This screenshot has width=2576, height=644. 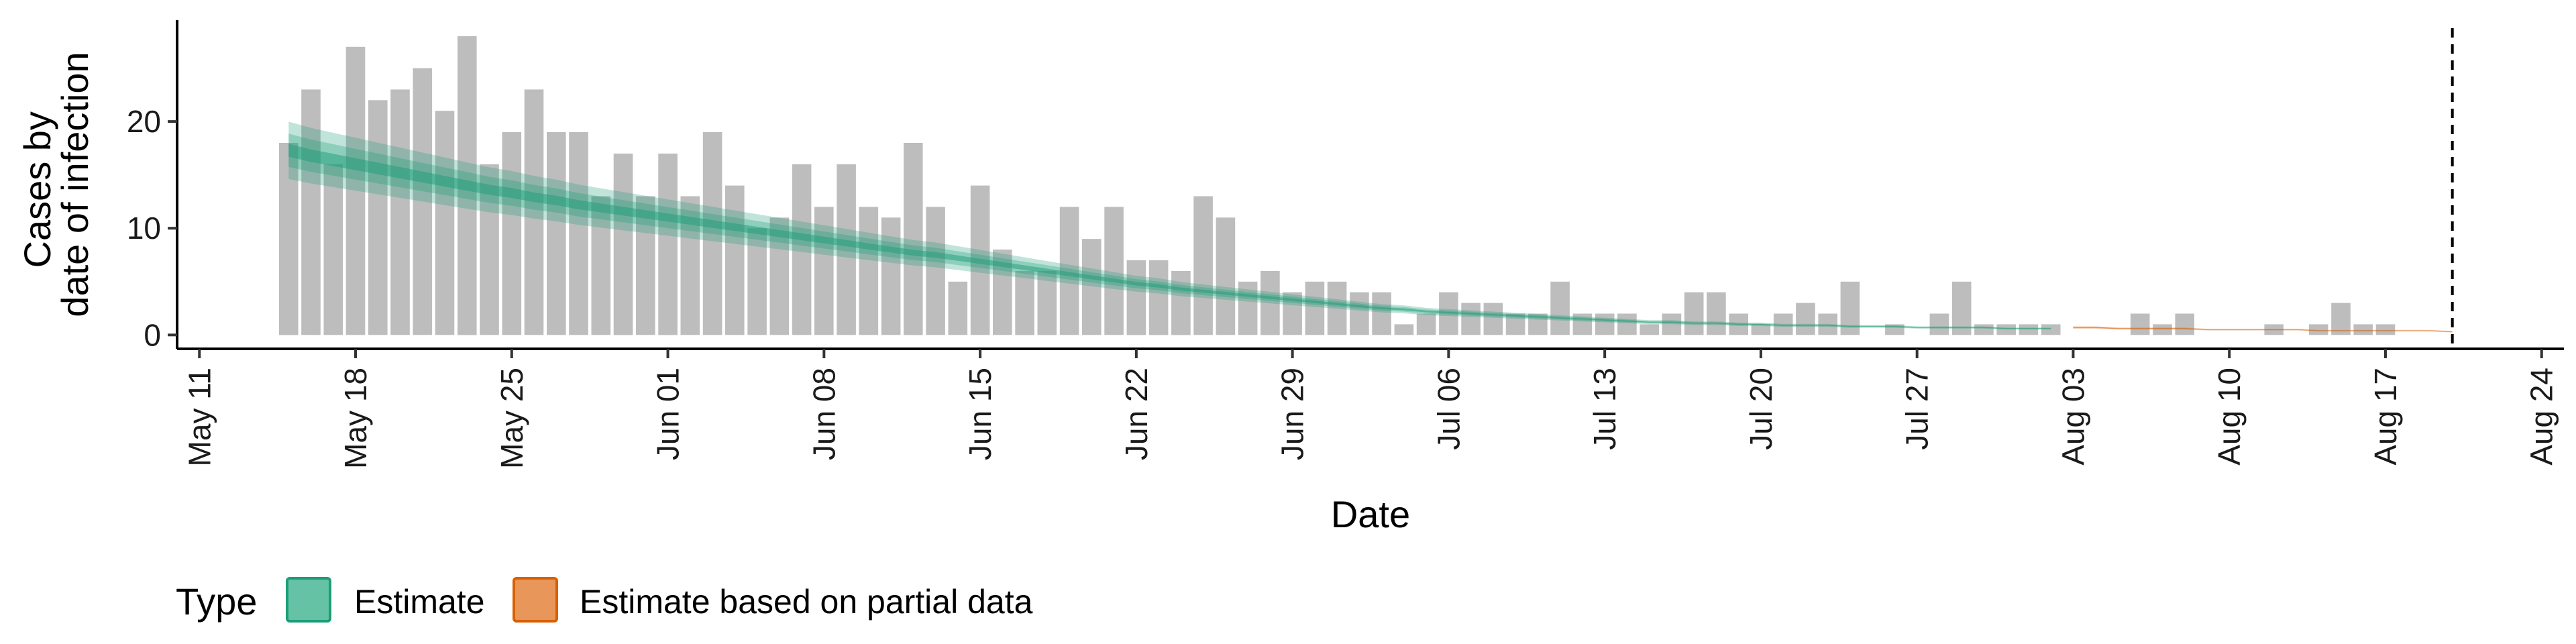 What do you see at coordinates (144, 121) in the screenshot?
I see `y-tick-label: 20` at bounding box center [144, 121].